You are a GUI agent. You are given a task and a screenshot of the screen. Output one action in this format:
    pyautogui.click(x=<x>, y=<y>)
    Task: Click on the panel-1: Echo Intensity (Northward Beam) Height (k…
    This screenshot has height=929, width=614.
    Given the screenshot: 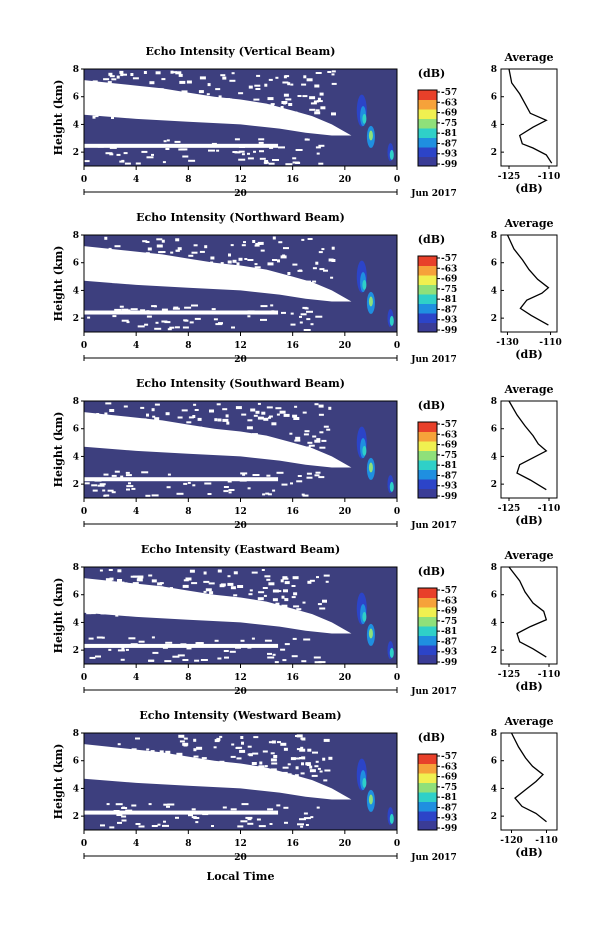 What is the action you would take?
    pyautogui.click(x=307, y=288)
    